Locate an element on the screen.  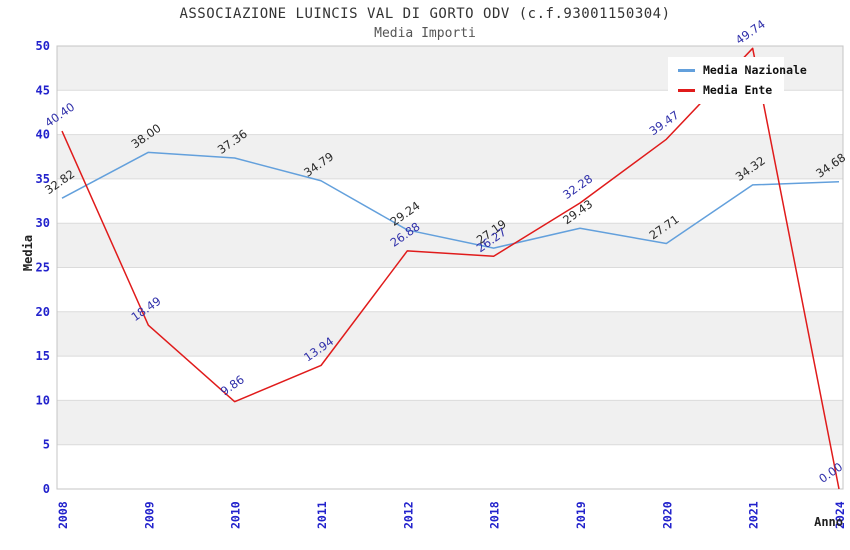
chart-subtitle: Media Importi is located at coordinates (425, 33).